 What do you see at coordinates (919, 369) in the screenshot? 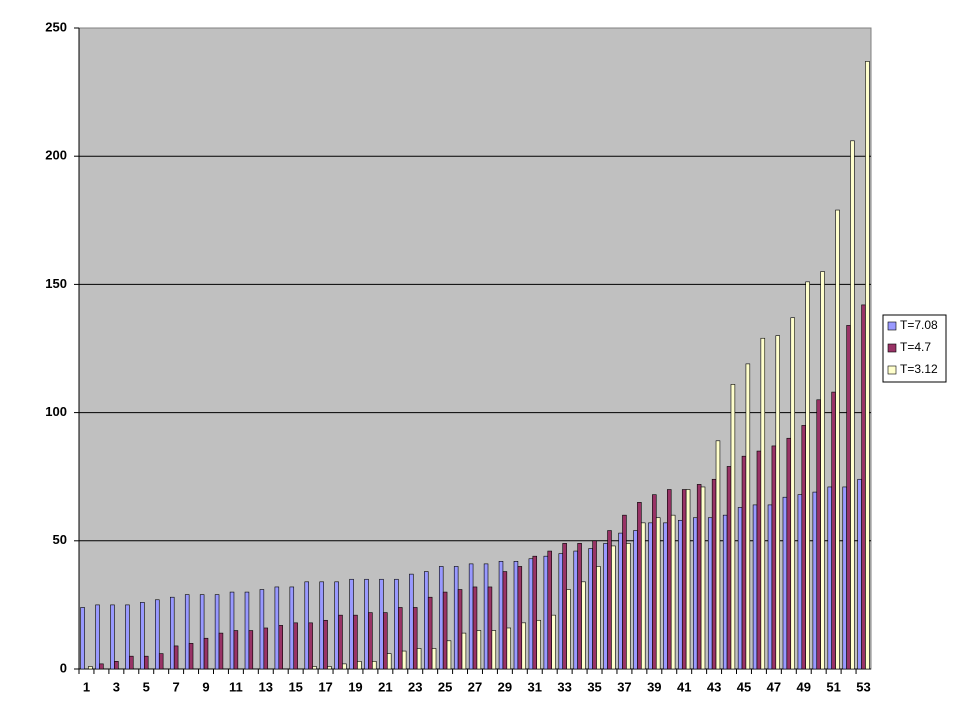
I see `legend-label: T=3.12` at bounding box center [919, 369].